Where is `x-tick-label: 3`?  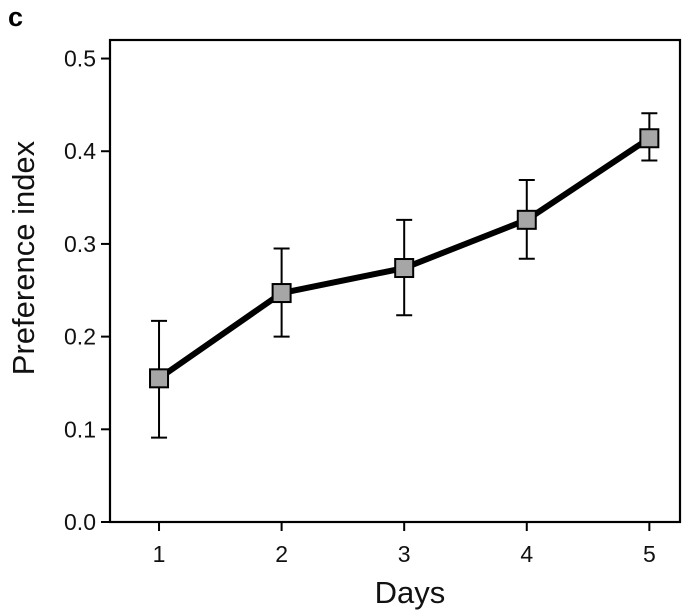 x-tick-label: 3 is located at coordinates (404, 554).